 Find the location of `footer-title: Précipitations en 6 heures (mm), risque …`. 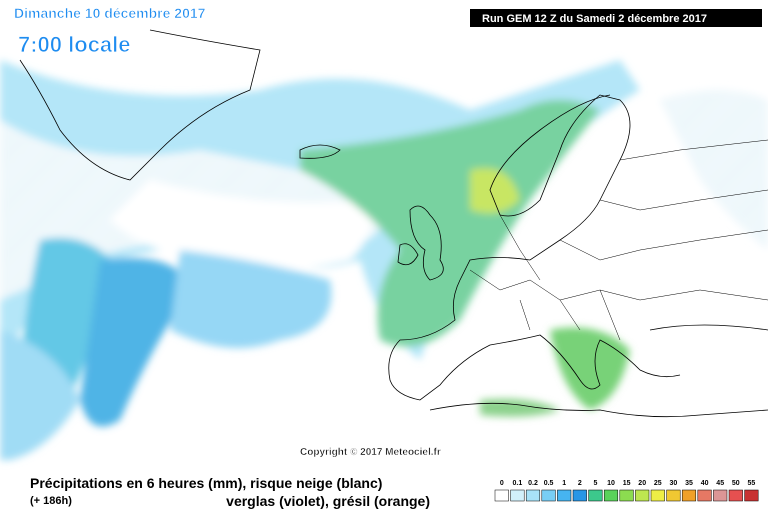

footer-title: Précipitations en 6 heures (mm), risque … is located at coordinates (206, 483).